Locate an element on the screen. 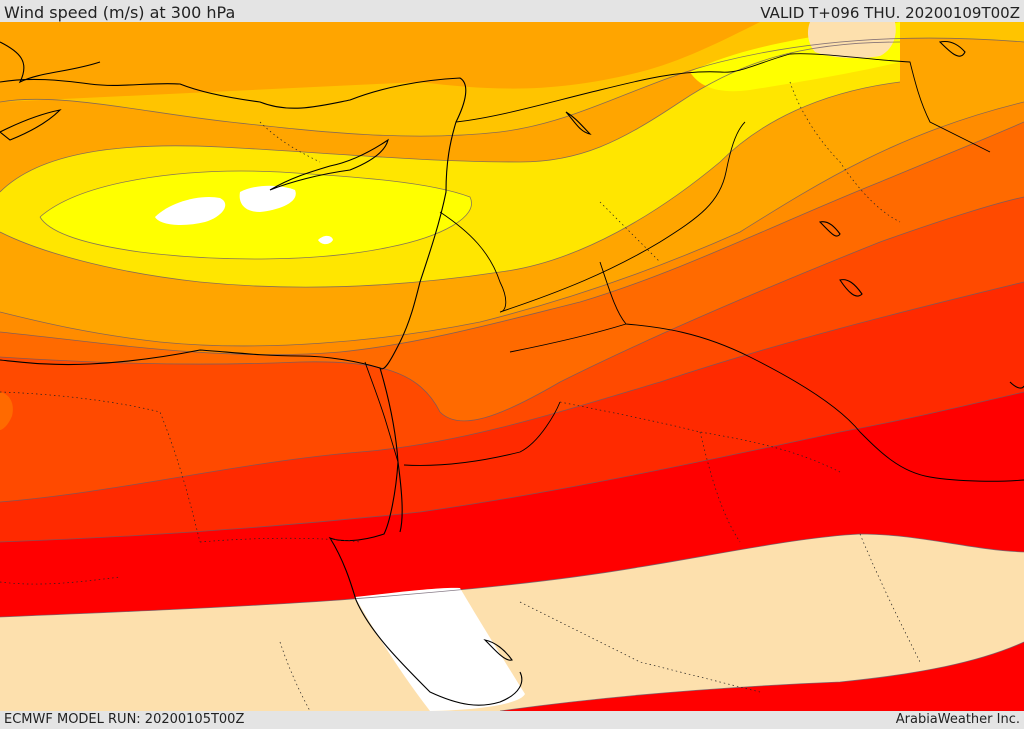 This screenshot has height=729, width=1024. wheat-ne is located at coordinates (851, 40).